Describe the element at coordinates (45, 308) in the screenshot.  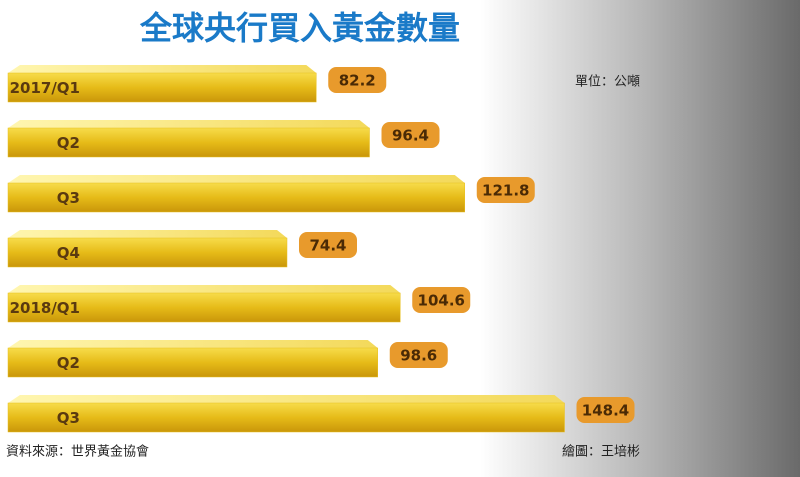
I see `category-label: 2018/Q1` at that location.